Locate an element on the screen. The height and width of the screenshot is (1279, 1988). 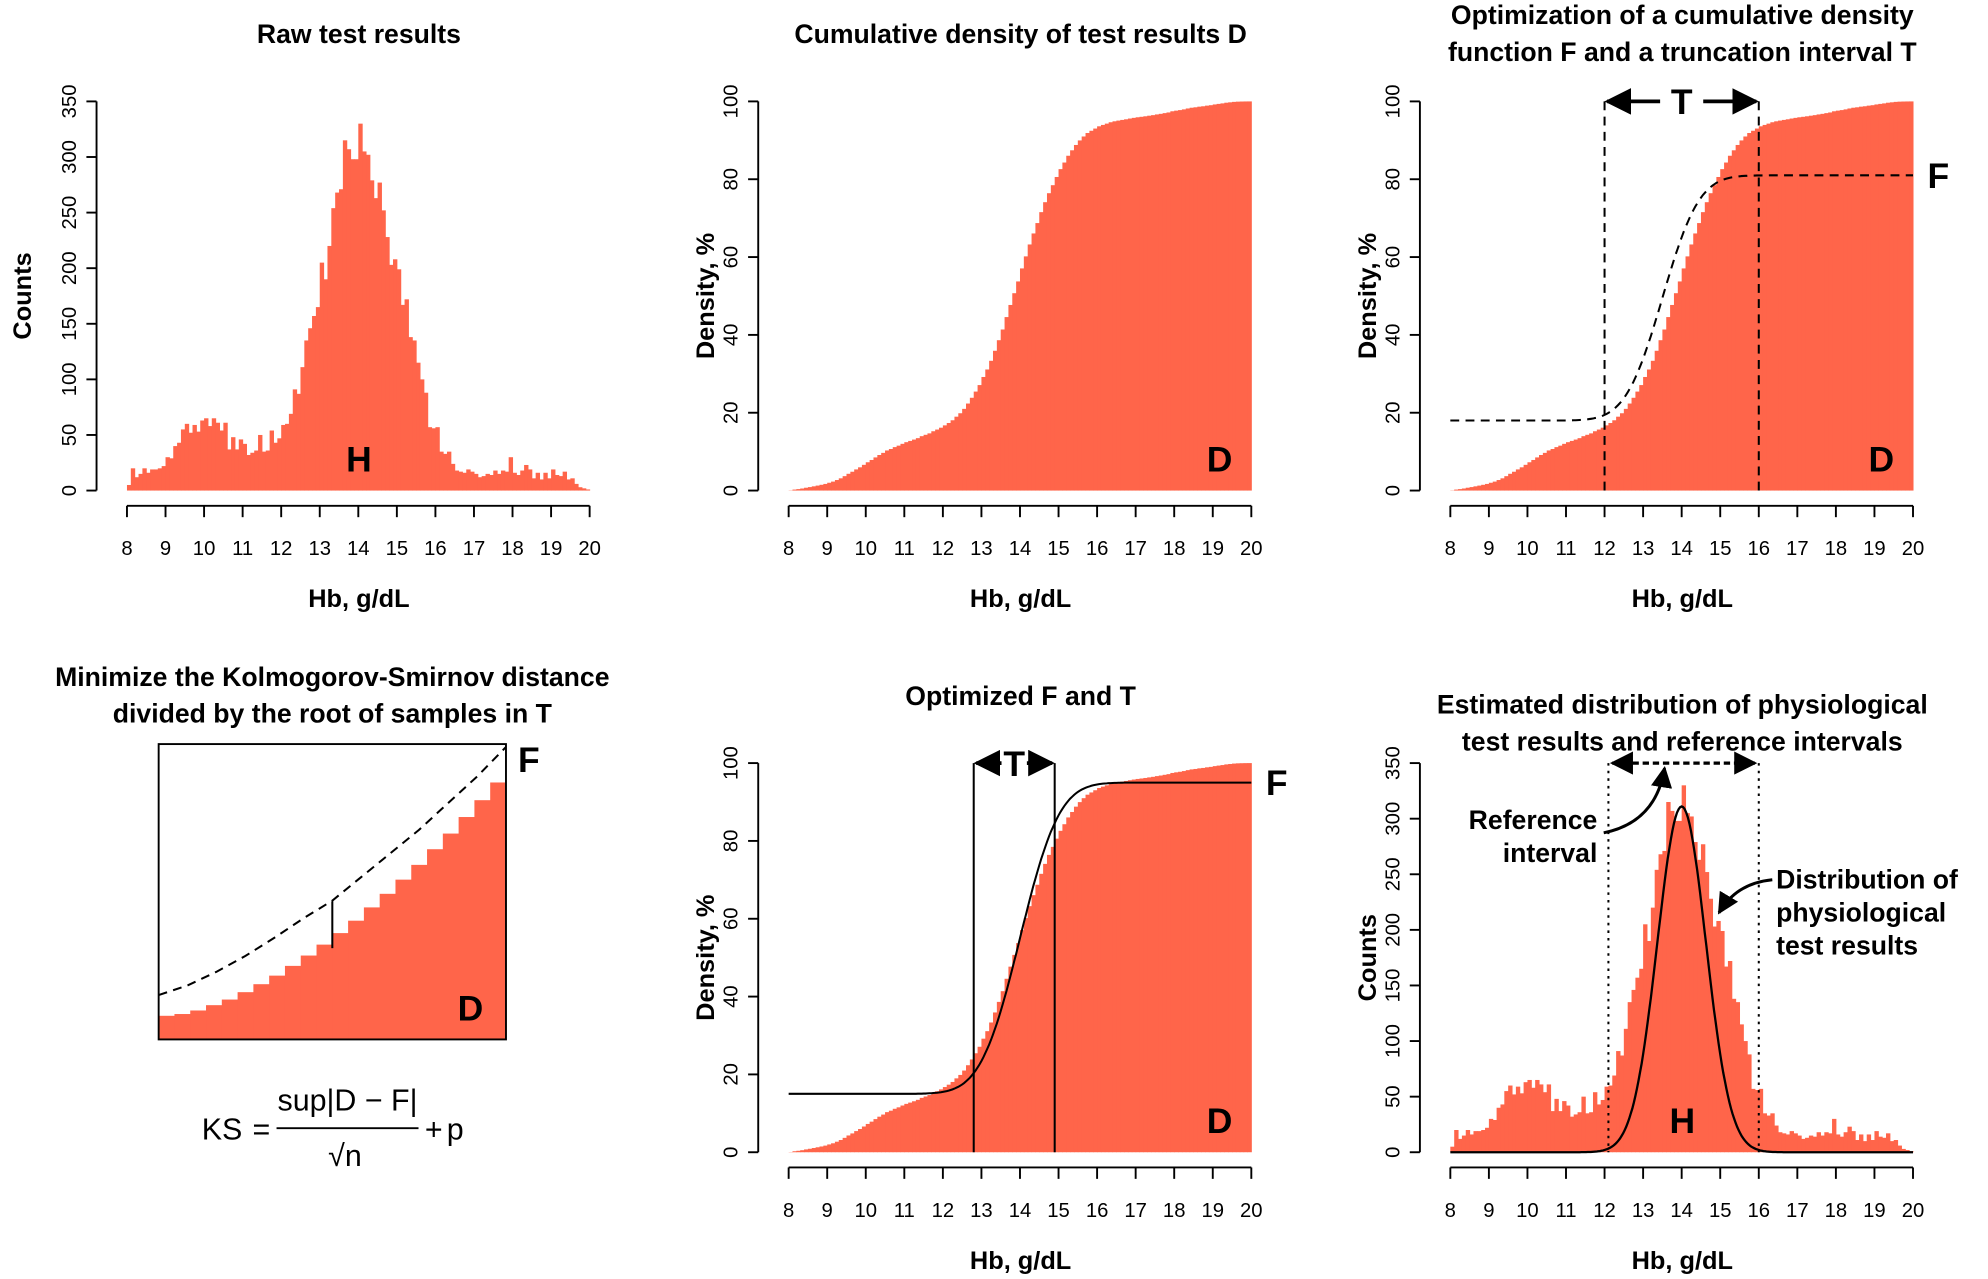
x-tick-label: 17 is located at coordinates (474, 549).